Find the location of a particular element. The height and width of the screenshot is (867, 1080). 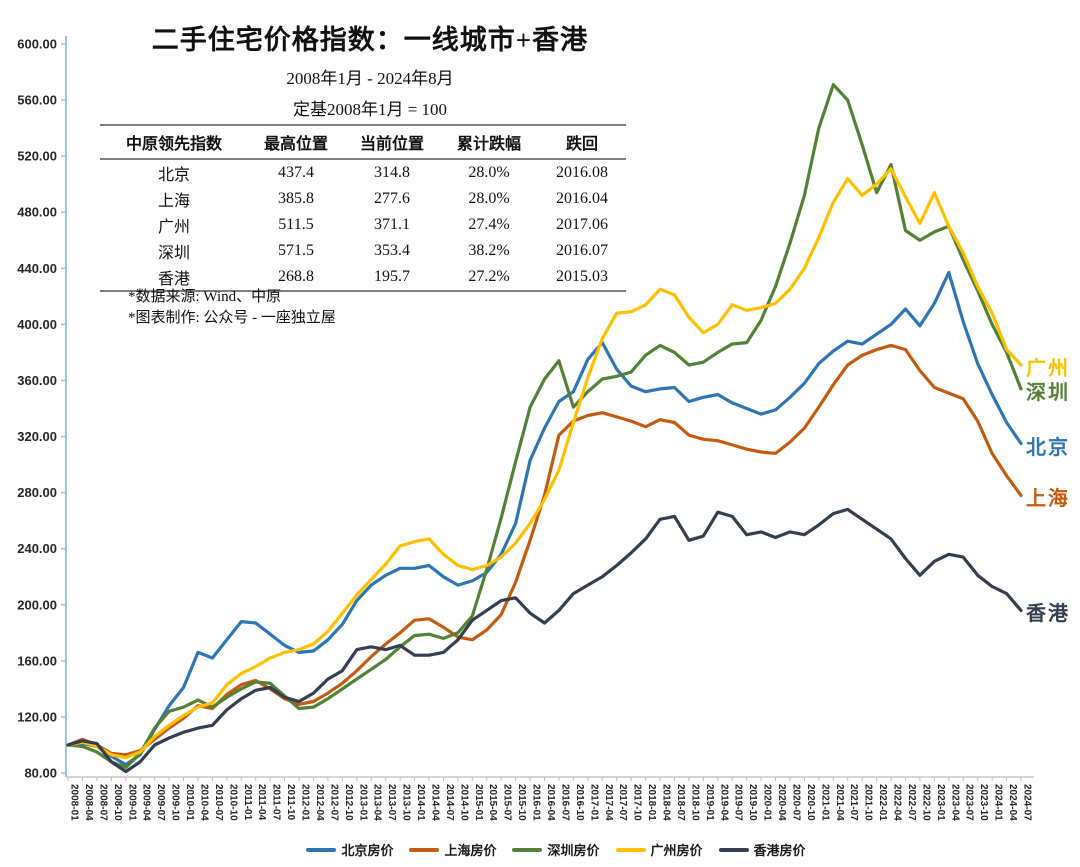

cell: 511.5 is located at coordinates (296, 224).